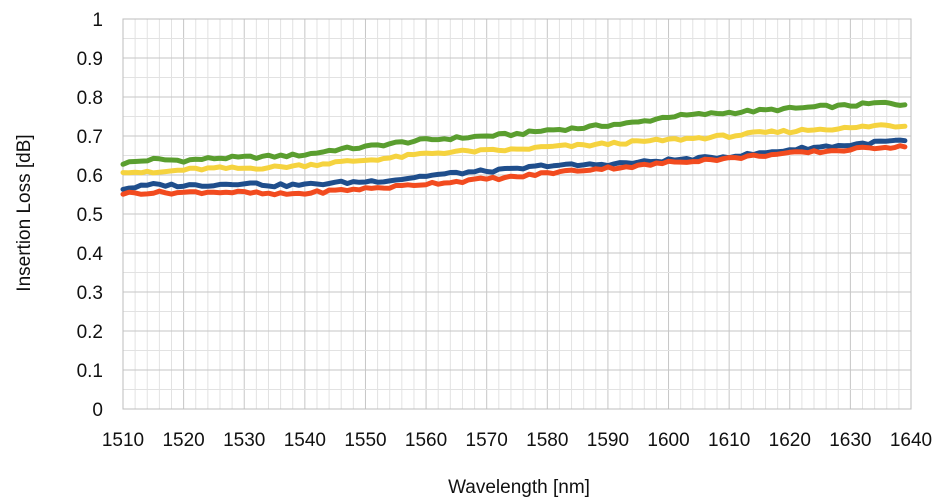 The height and width of the screenshot is (504, 951). What do you see at coordinates (850, 440) in the screenshot?
I see `x-tick-label: 1630` at bounding box center [850, 440].